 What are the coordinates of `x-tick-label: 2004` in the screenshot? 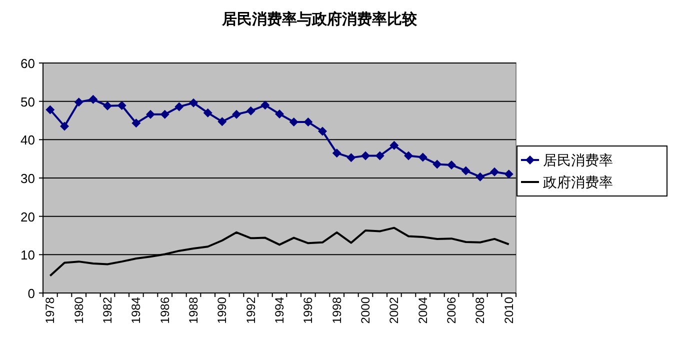 It's located at (423, 310).